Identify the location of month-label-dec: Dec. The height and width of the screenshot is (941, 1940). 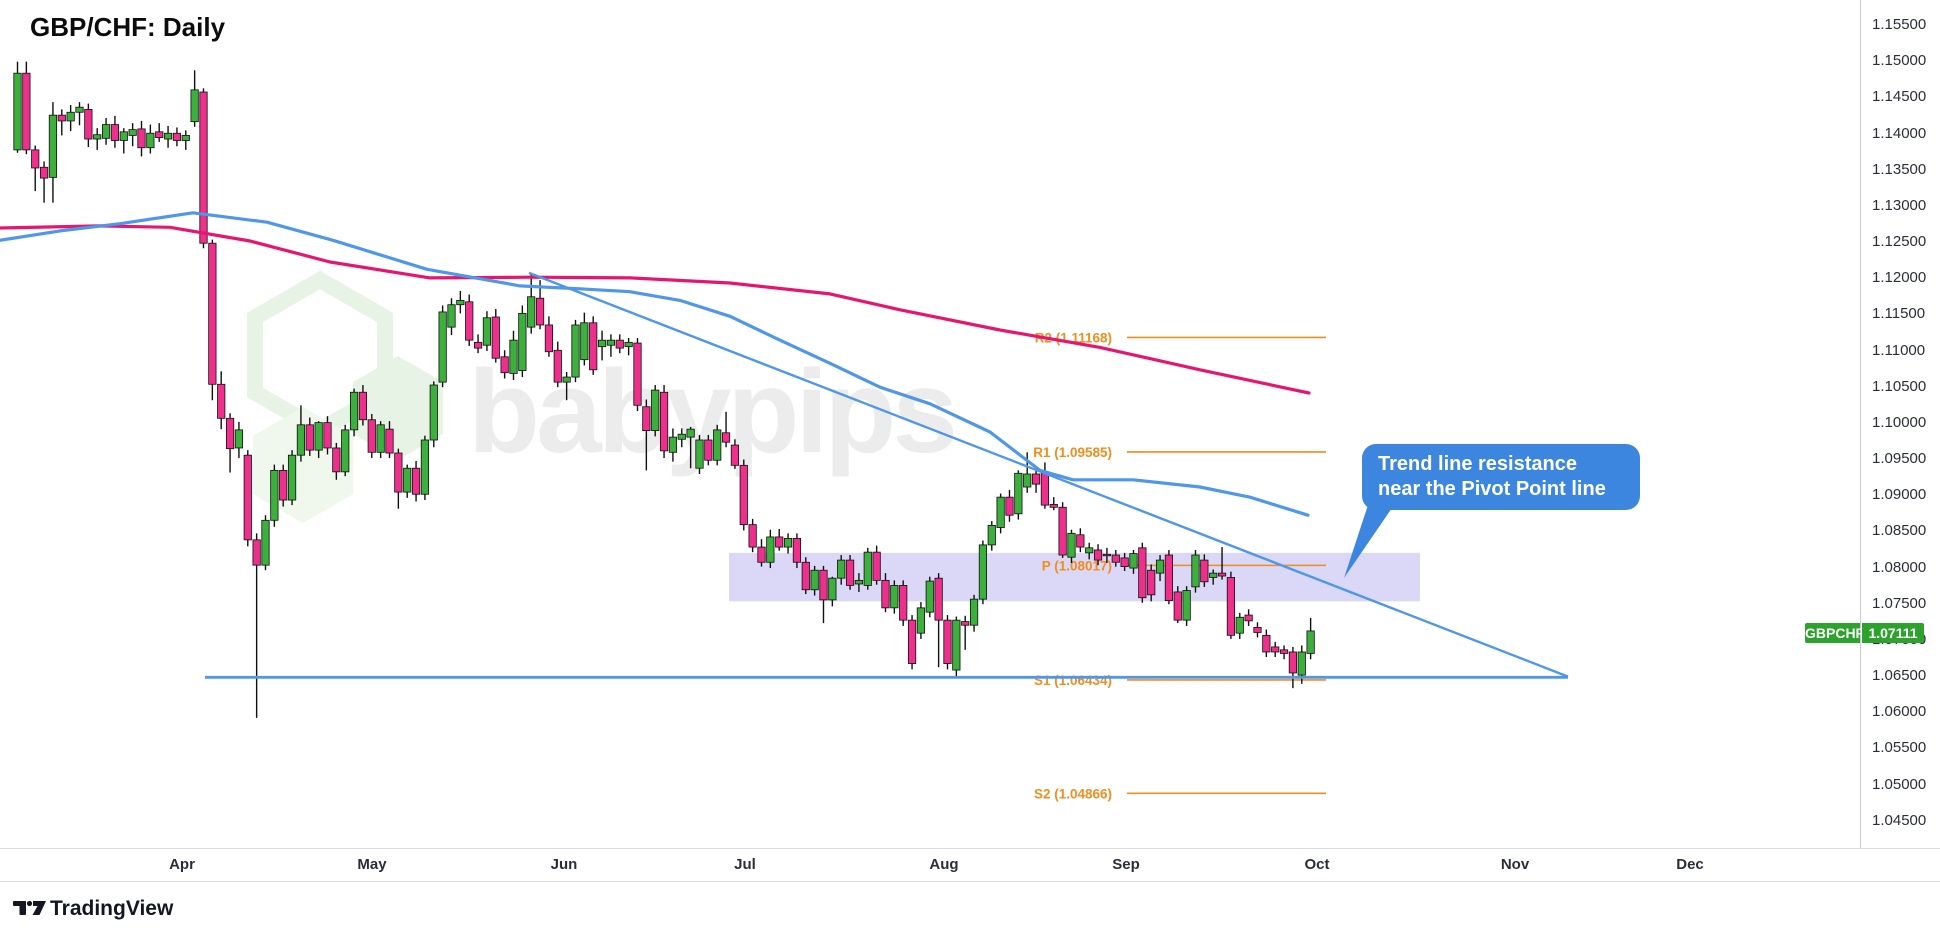
(1690, 864).